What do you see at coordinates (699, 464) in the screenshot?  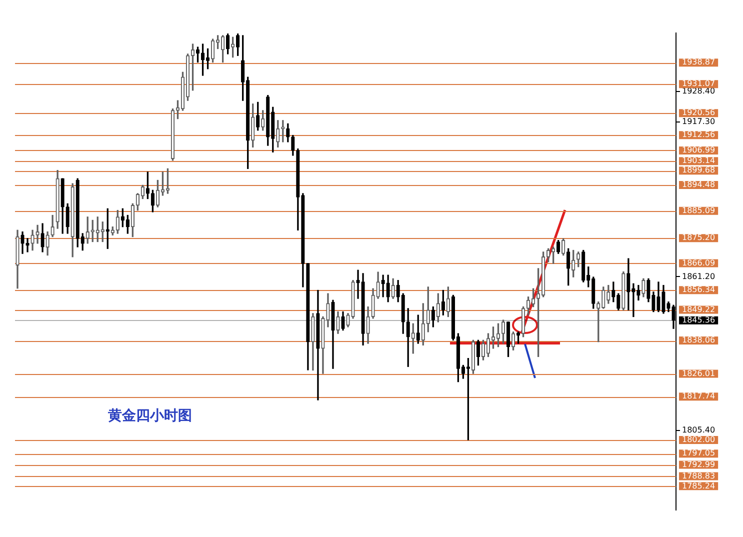 I see `ref-line-label: 1792.99` at bounding box center [699, 464].